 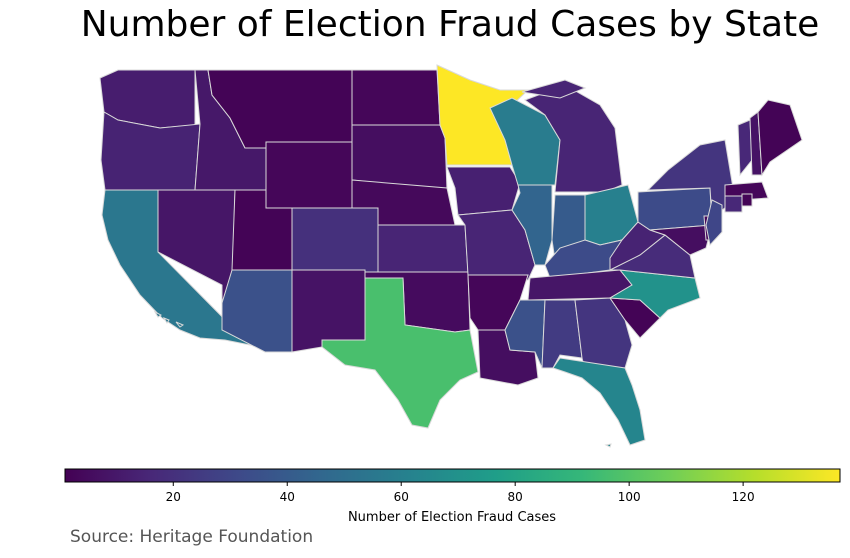 I want to click on colorbar-tick-label: 60, so click(x=401, y=497).